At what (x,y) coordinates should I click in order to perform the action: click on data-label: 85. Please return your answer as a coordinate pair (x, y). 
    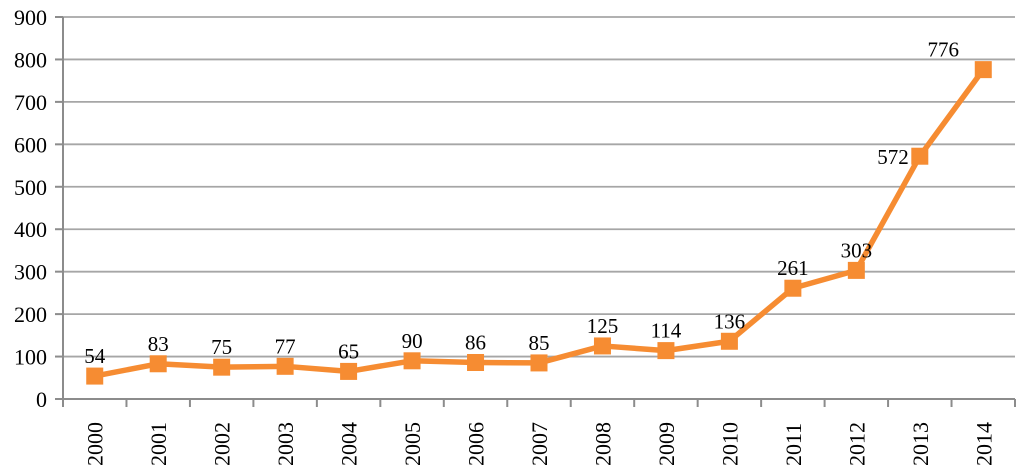
    Looking at the image, I should click on (539, 343).